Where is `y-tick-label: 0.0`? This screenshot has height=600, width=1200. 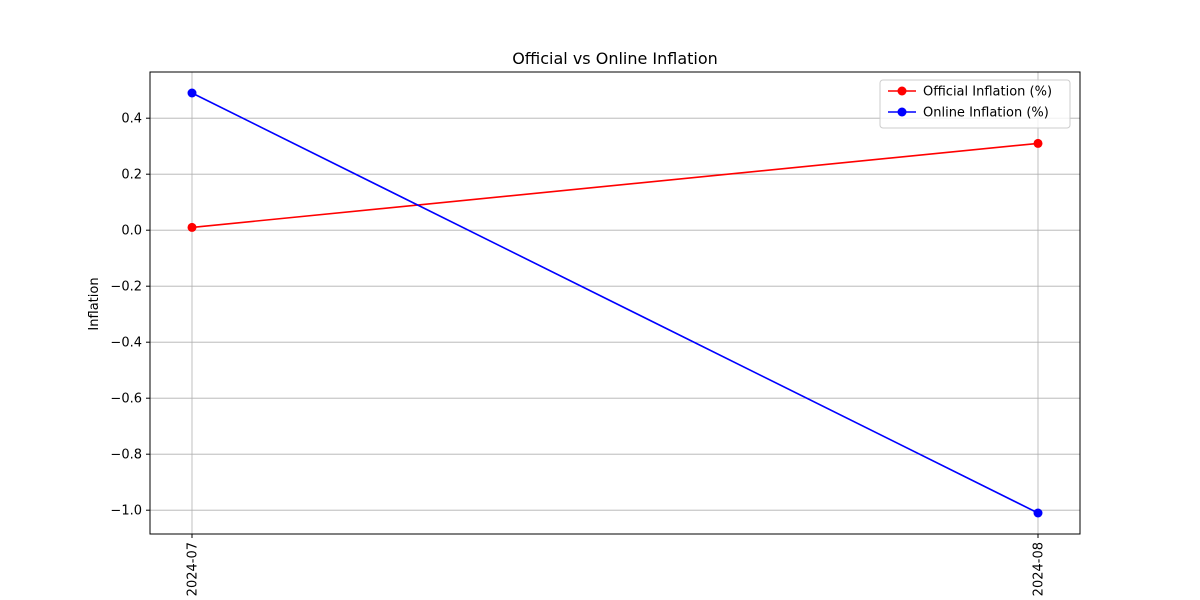 y-tick-label: 0.0 is located at coordinates (131, 231).